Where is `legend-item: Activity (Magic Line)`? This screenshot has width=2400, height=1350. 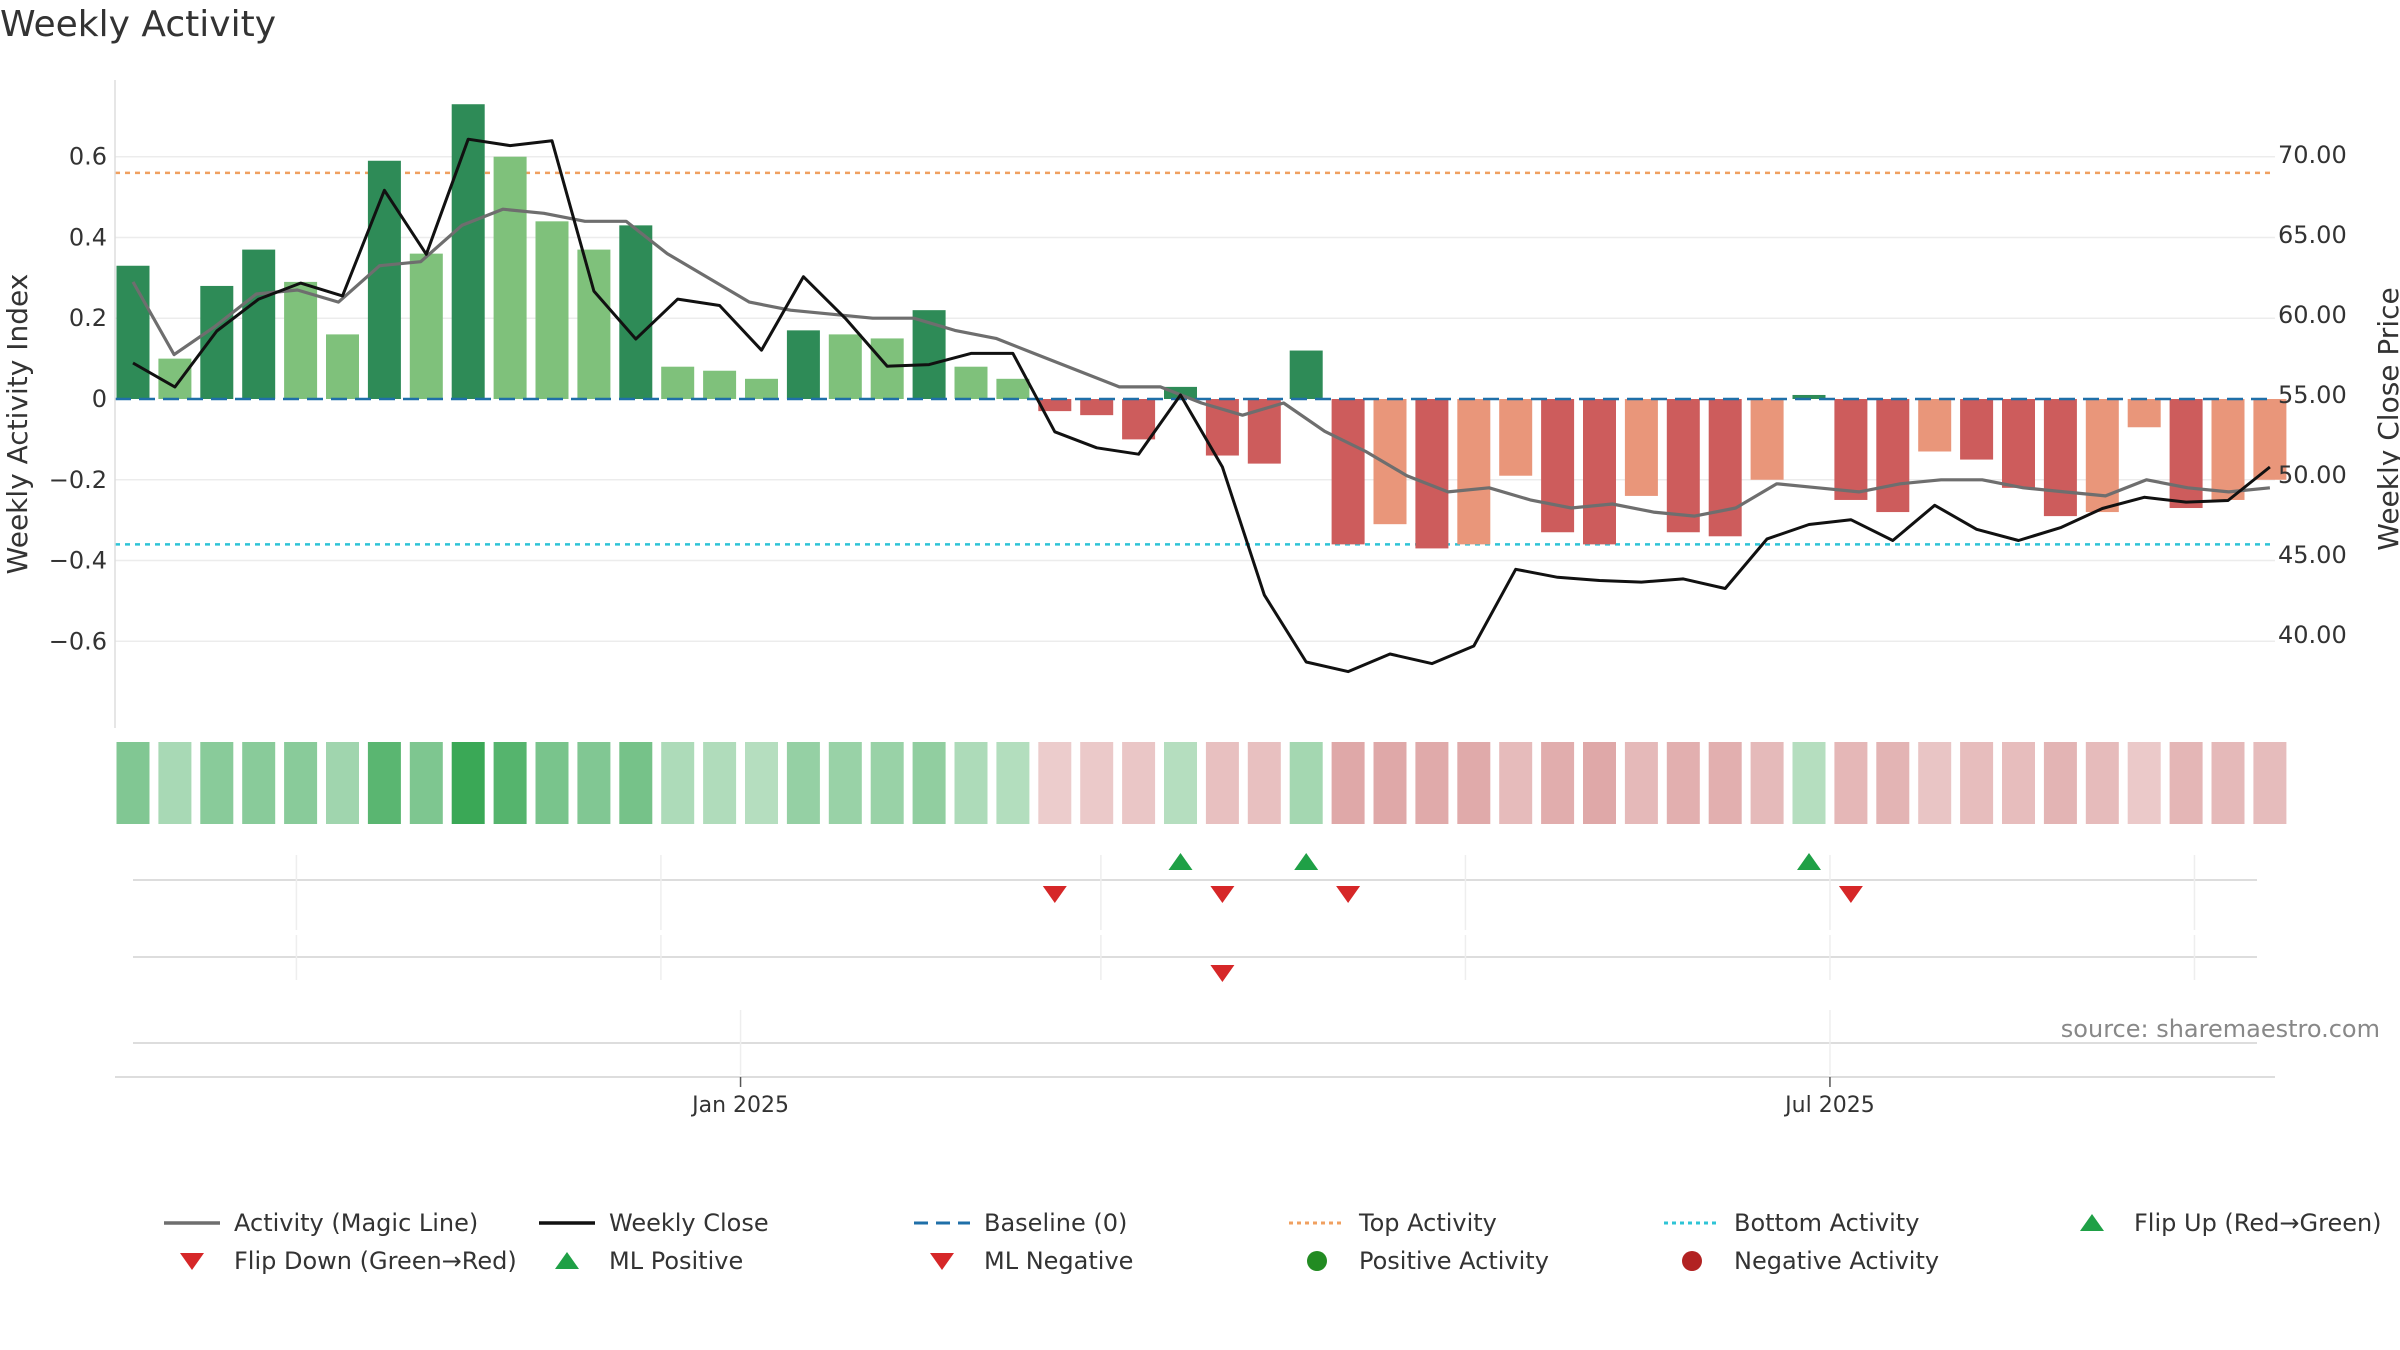 legend-item: Activity (Magic Line) is located at coordinates (319, 1223).